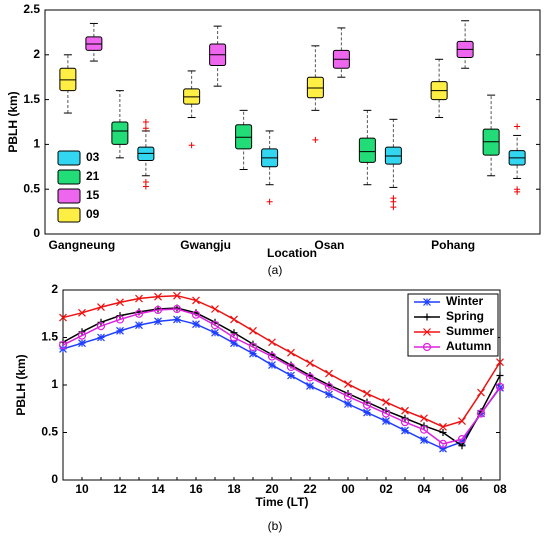 The height and width of the screenshot is (544, 550). I want to click on y-tick-label: 2.5, so click(31, 9).